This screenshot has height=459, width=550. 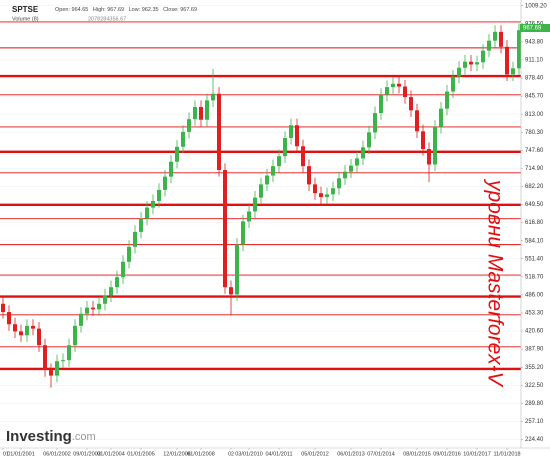 What do you see at coordinates (534, 61) in the screenshot?
I see `y-tick-label: 911.10` at bounding box center [534, 61].